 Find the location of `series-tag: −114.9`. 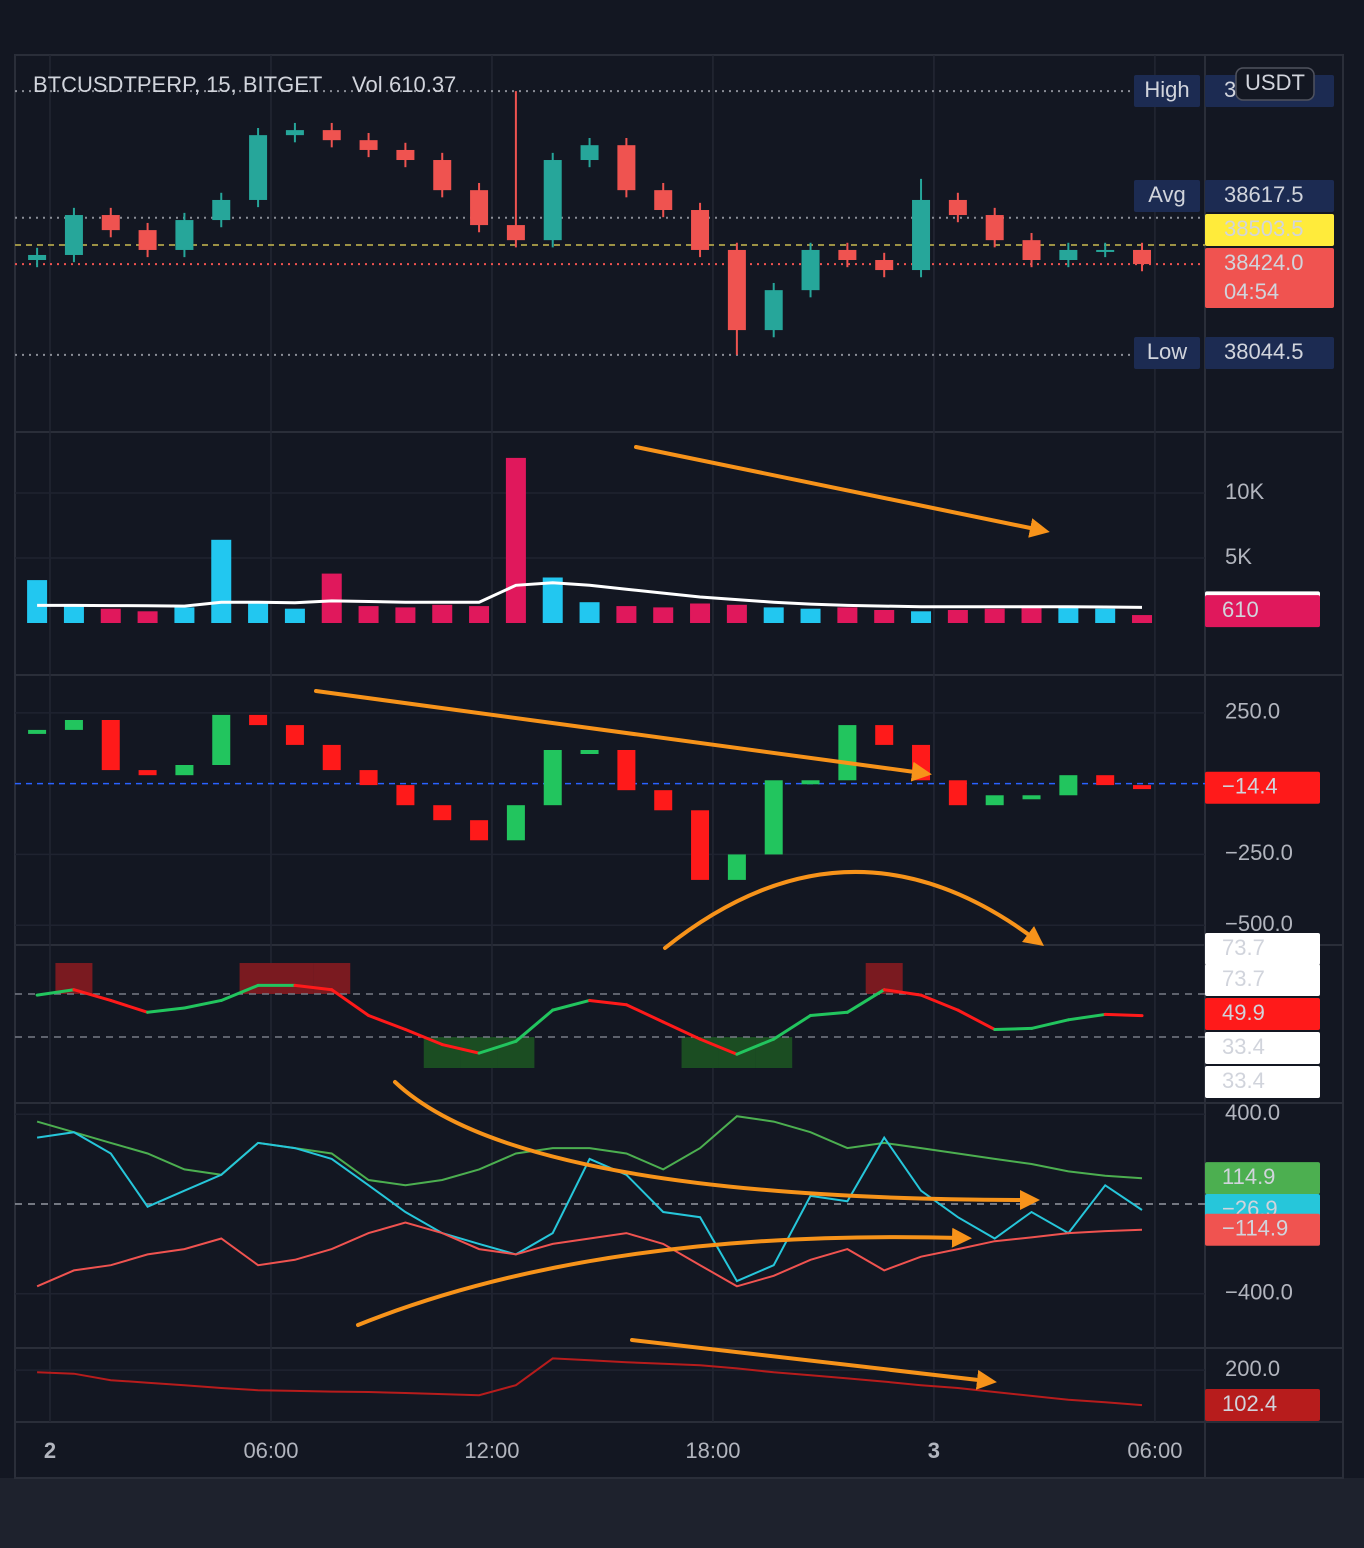

series-tag: −114.9 is located at coordinates (1255, 1228).